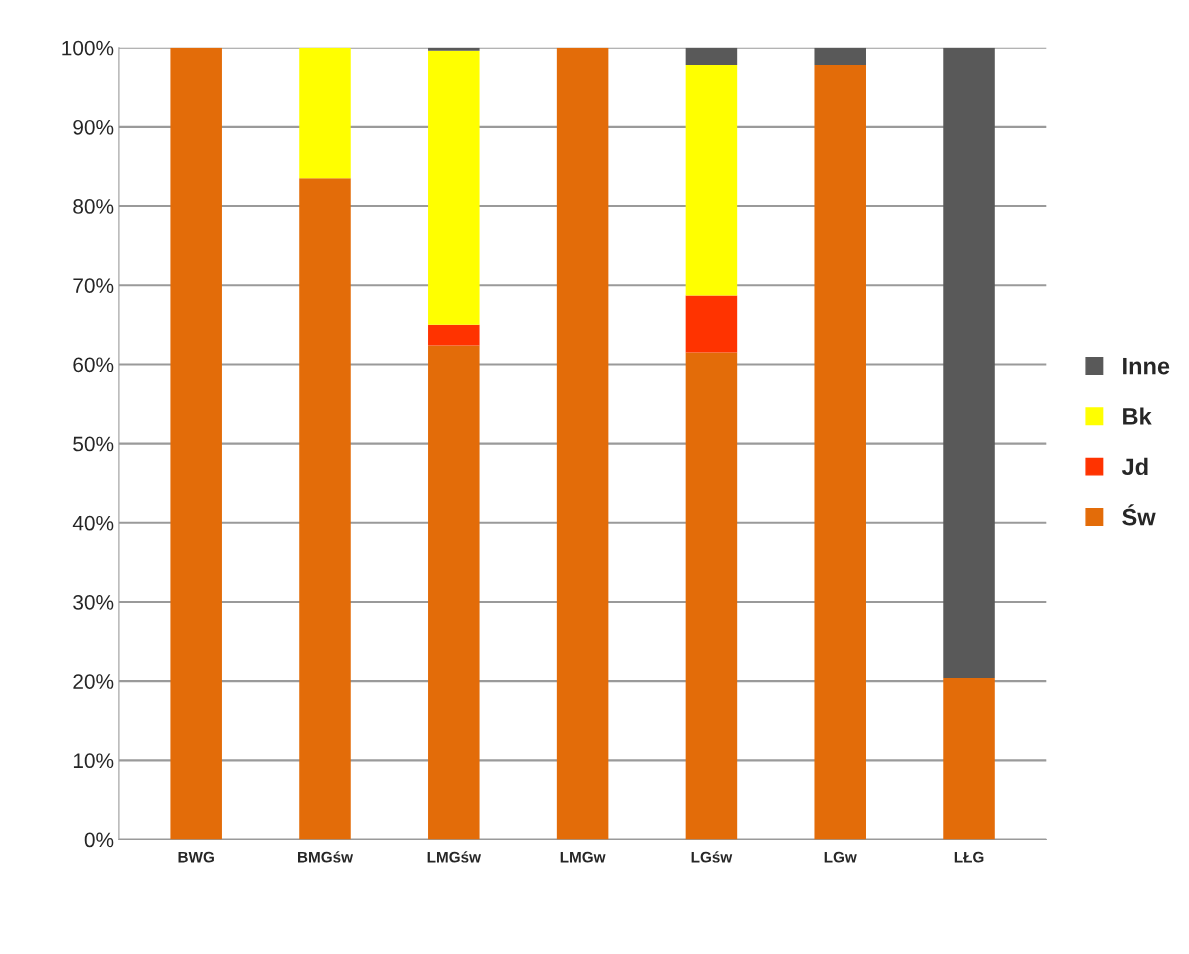 The image size is (1189, 954). Describe the element at coordinates (93, 127) in the screenshot. I see `y-tick-label: 90%` at that location.